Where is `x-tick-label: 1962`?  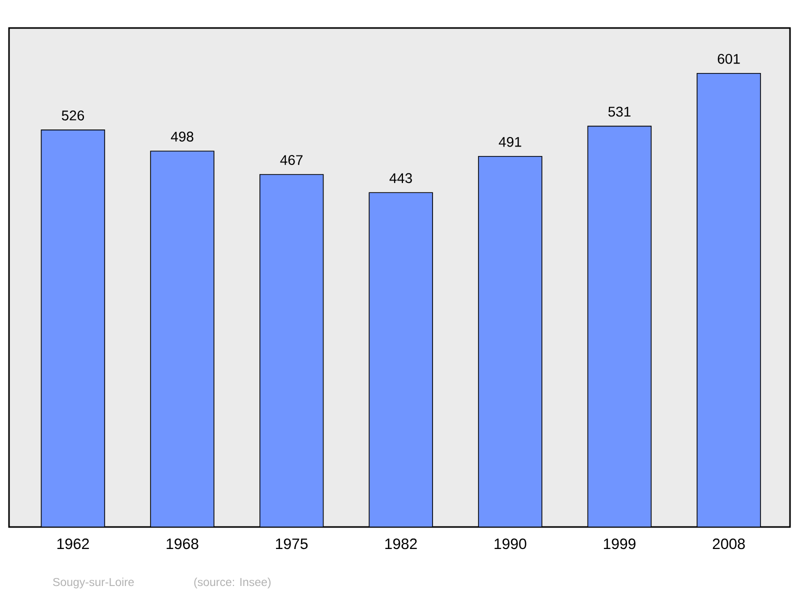 x-tick-label: 1962 is located at coordinates (73, 544).